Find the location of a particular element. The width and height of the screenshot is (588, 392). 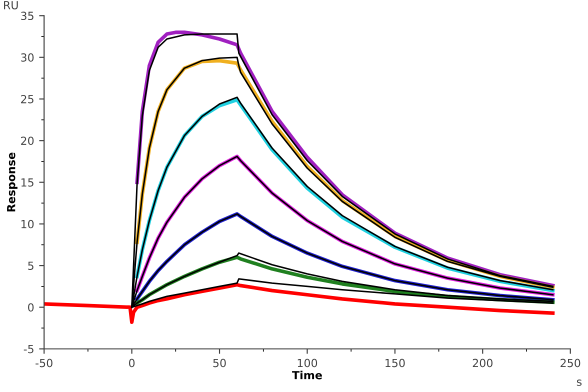

y-axis-title: Response is located at coordinates (12, 182).